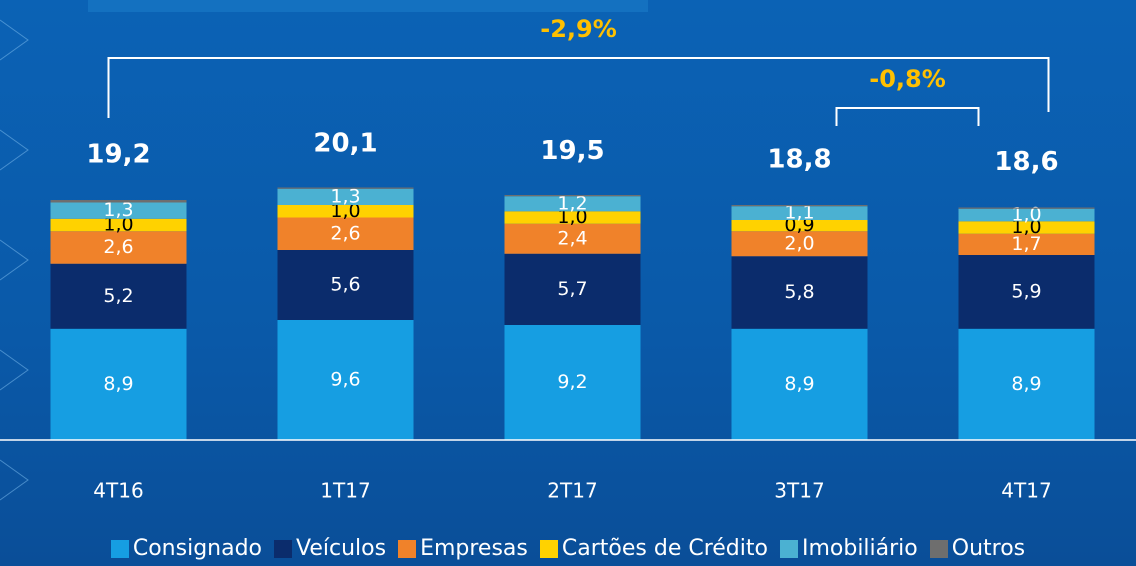 The image size is (1136, 566). What do you see at coordinates (118, 155) in the screenshot?
I see `total-label: 19,2` at bounding box center [118, 155].